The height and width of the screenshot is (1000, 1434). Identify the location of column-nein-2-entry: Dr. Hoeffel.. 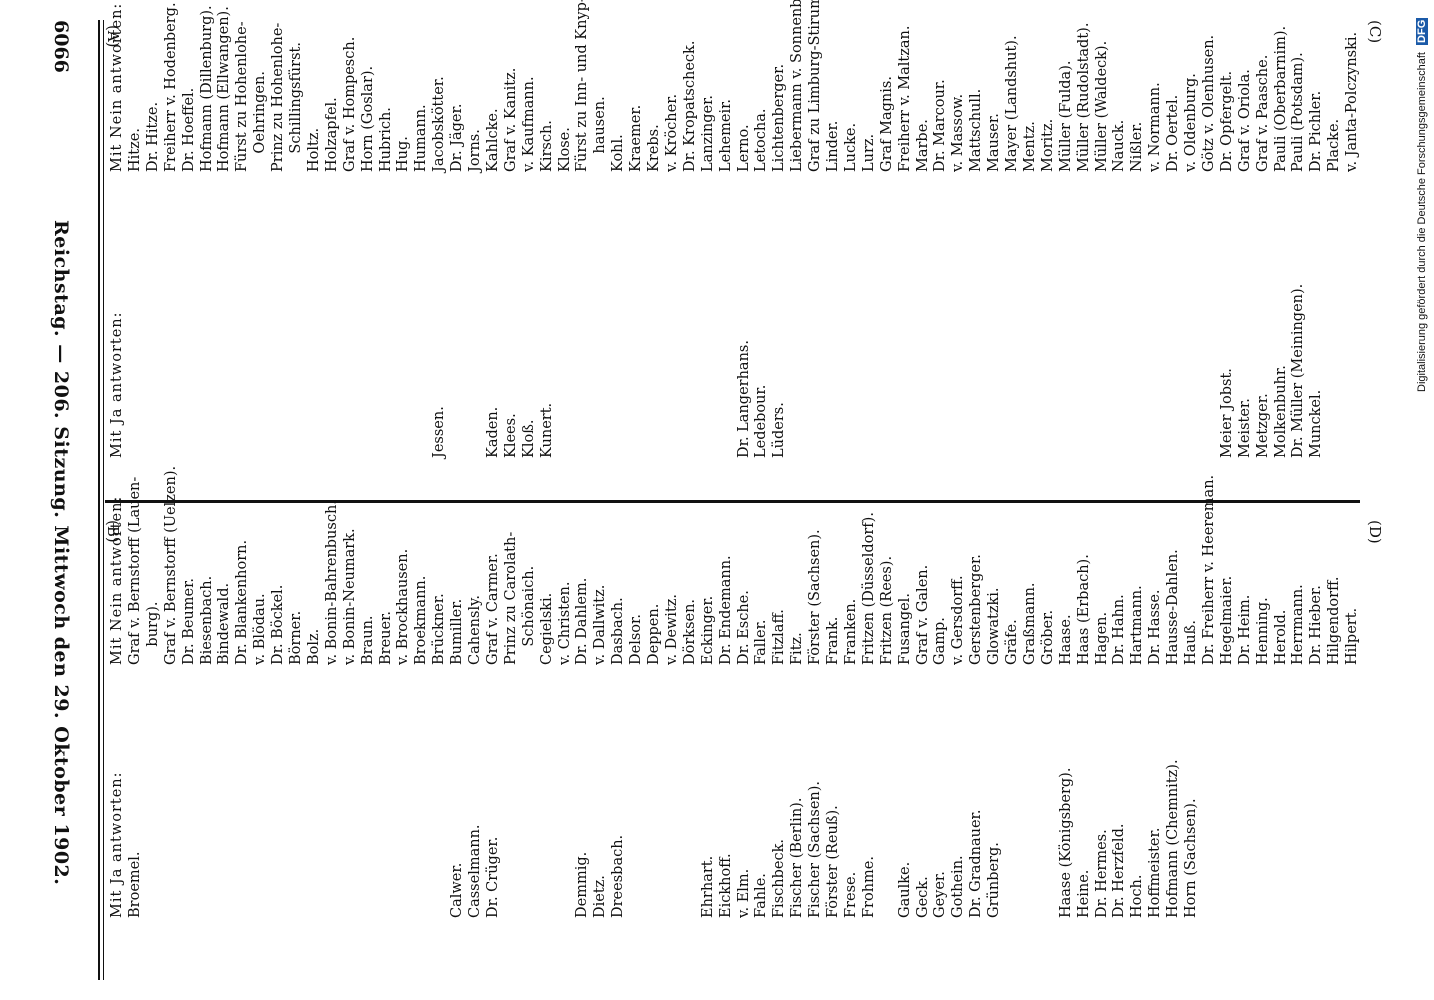
(188, 129).